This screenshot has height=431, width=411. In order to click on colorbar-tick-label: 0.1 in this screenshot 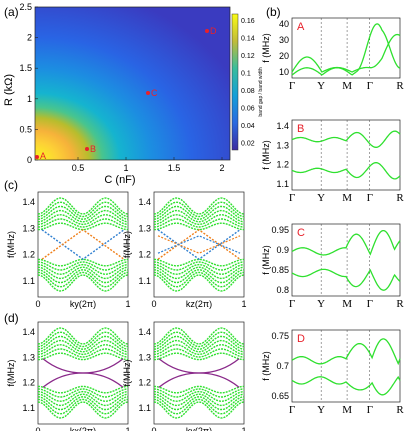, I will do `click(246, 74)`.